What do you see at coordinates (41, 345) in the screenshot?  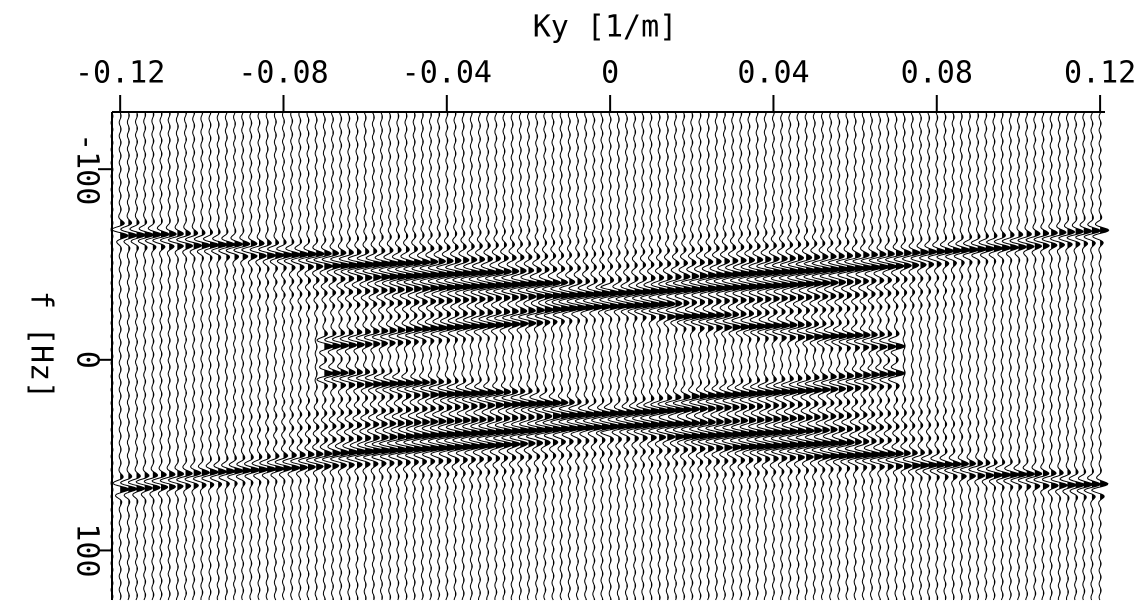 I see `y-axis-title: f [Hz]` at bounding box center [41, 345].